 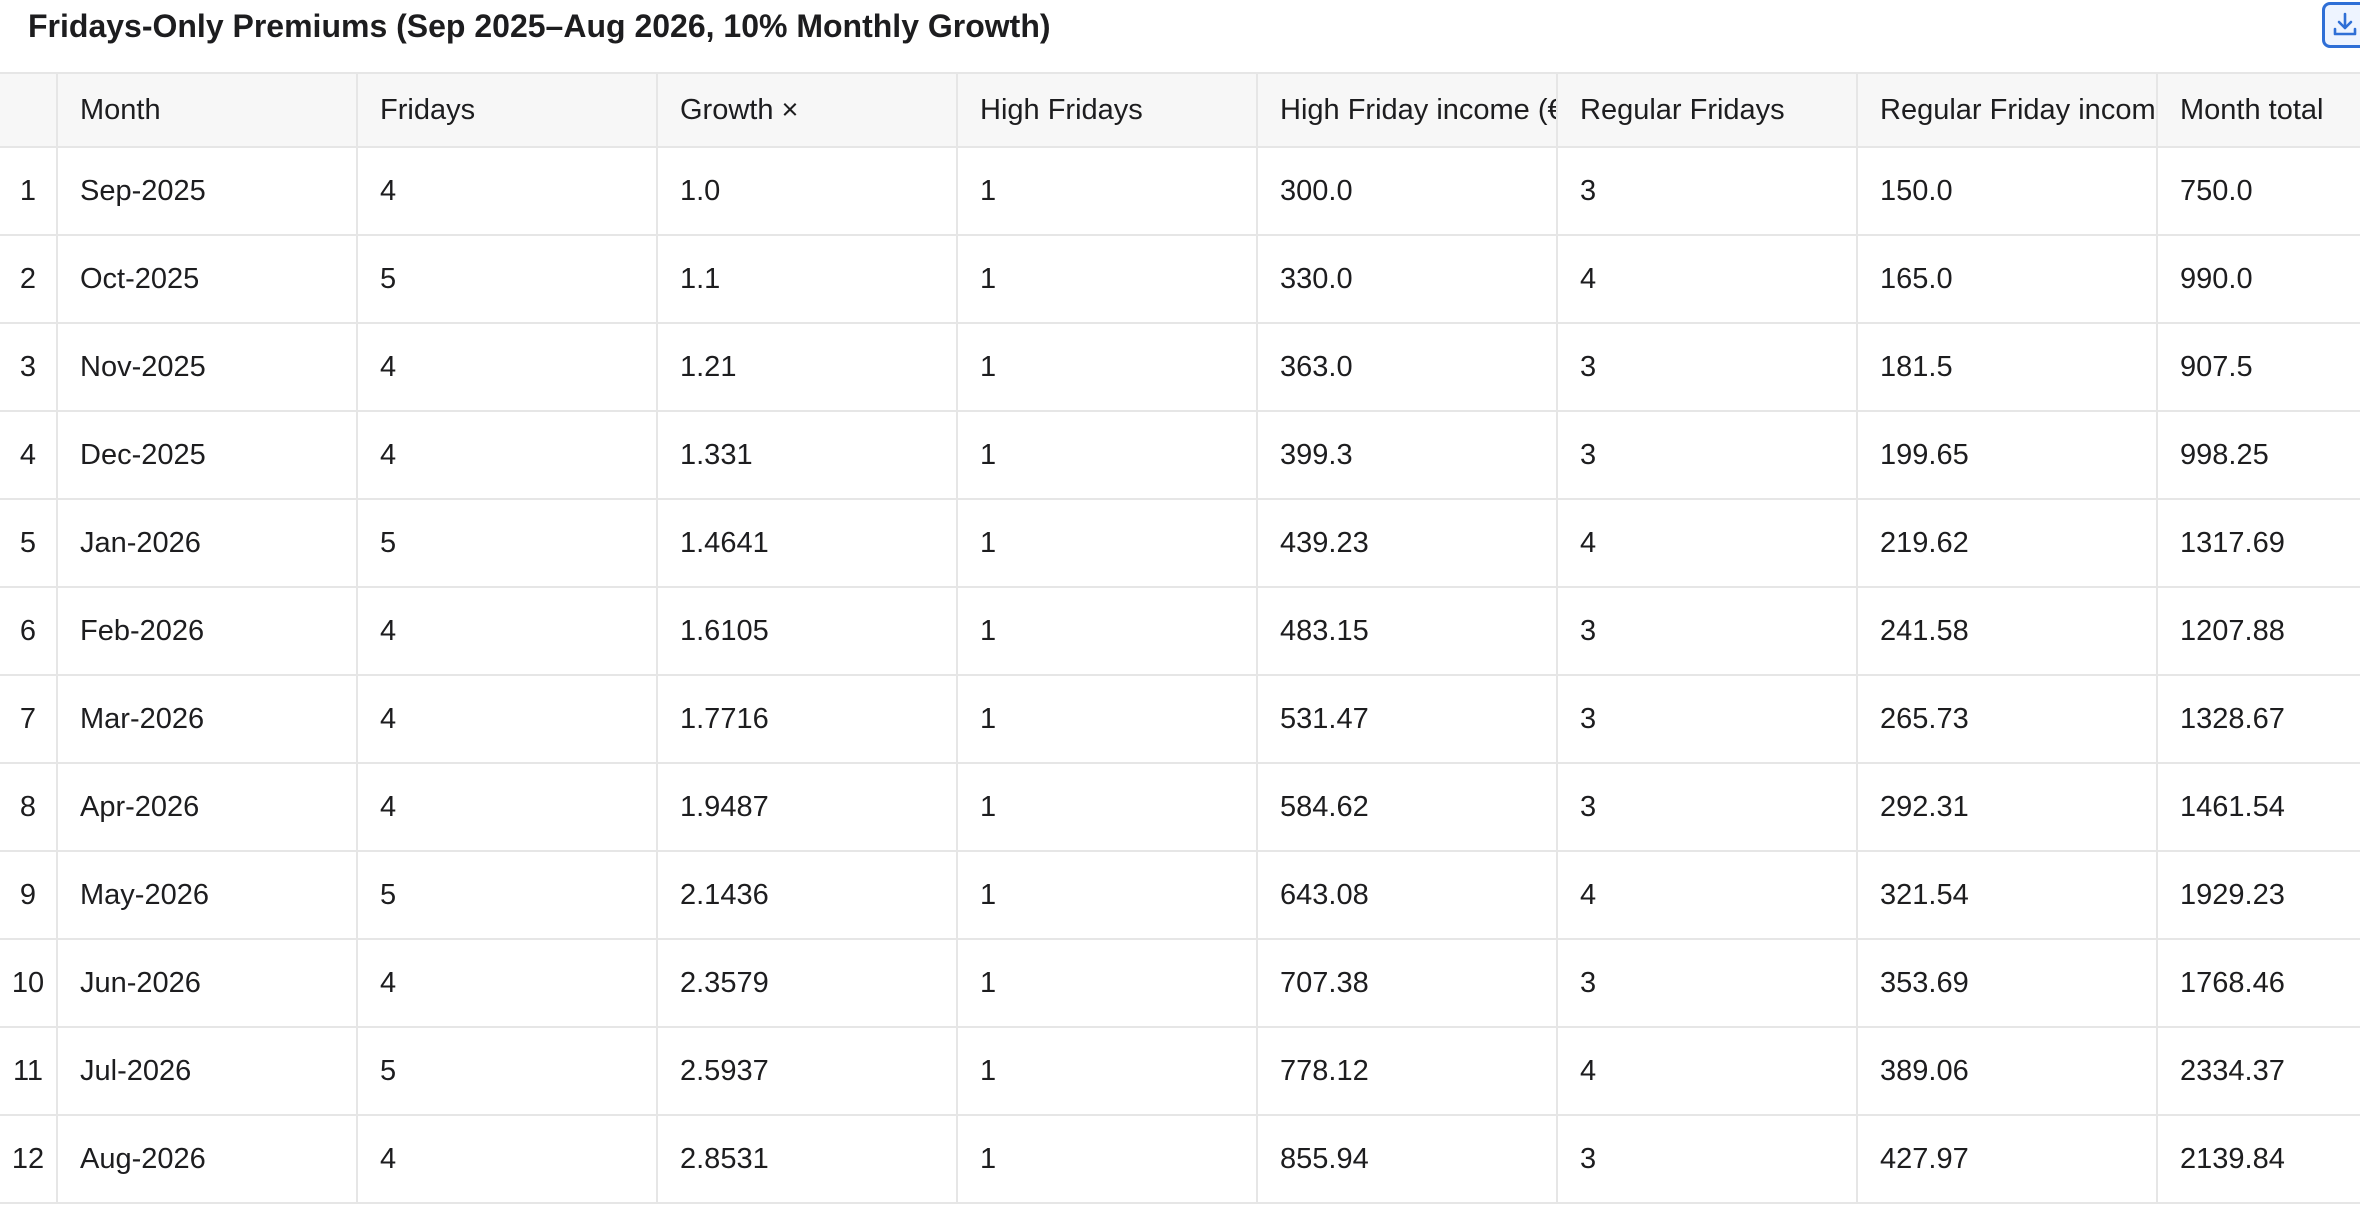 I want to click on regular-friday-income-cell: 265.73, so click(x=2007, y=719).